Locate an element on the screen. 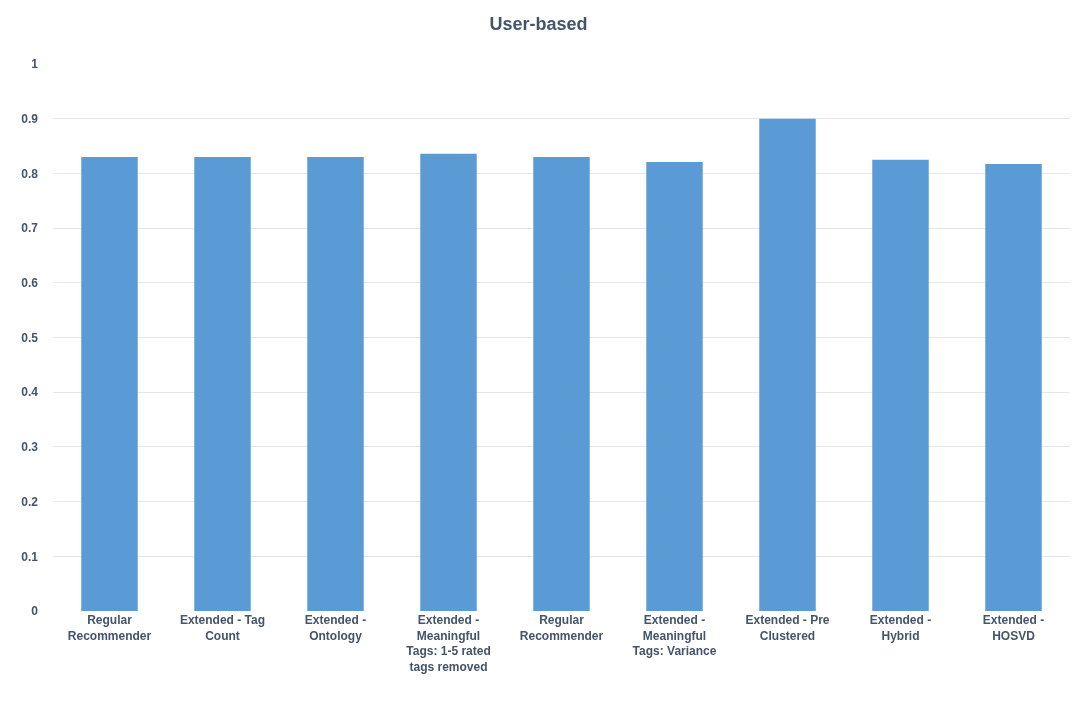  y-tick-label: 0.5 is located at coordinates (30, 337).